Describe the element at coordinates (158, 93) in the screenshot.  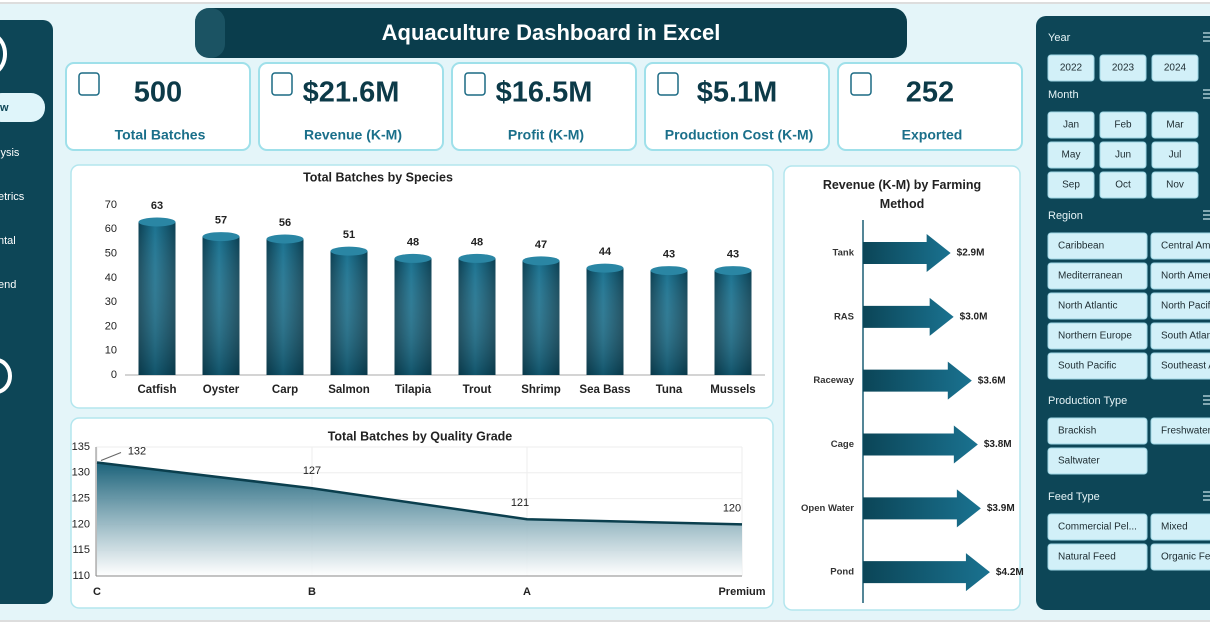
I see `kpi-value: 500` at that location.